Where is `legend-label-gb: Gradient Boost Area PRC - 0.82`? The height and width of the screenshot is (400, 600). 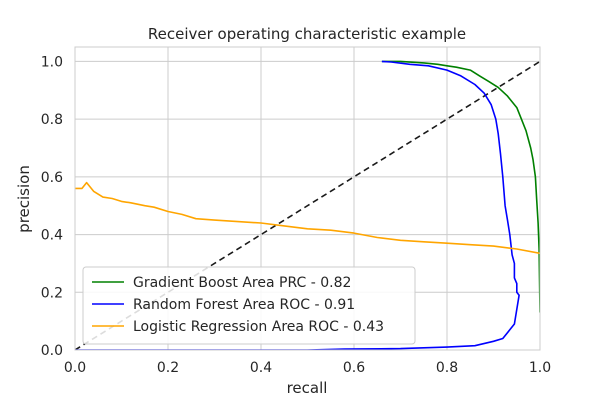
legend-label-gb: Gradient Boost Area PRC - 0.82 is located at coordinates (242, 283).